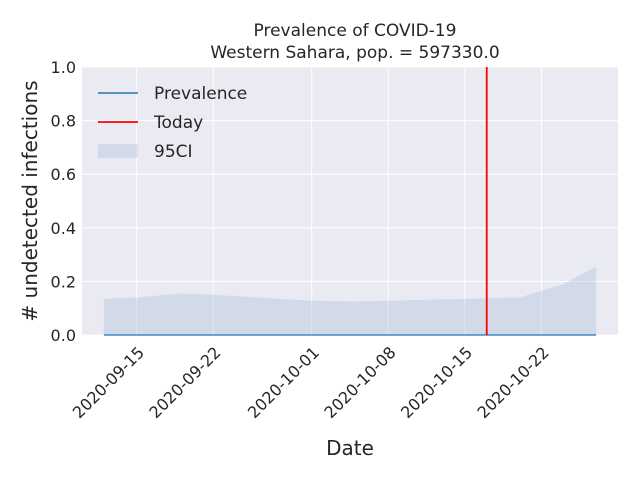  I want to click on x-tick-label: 2020-10-15, so click(436, 382).